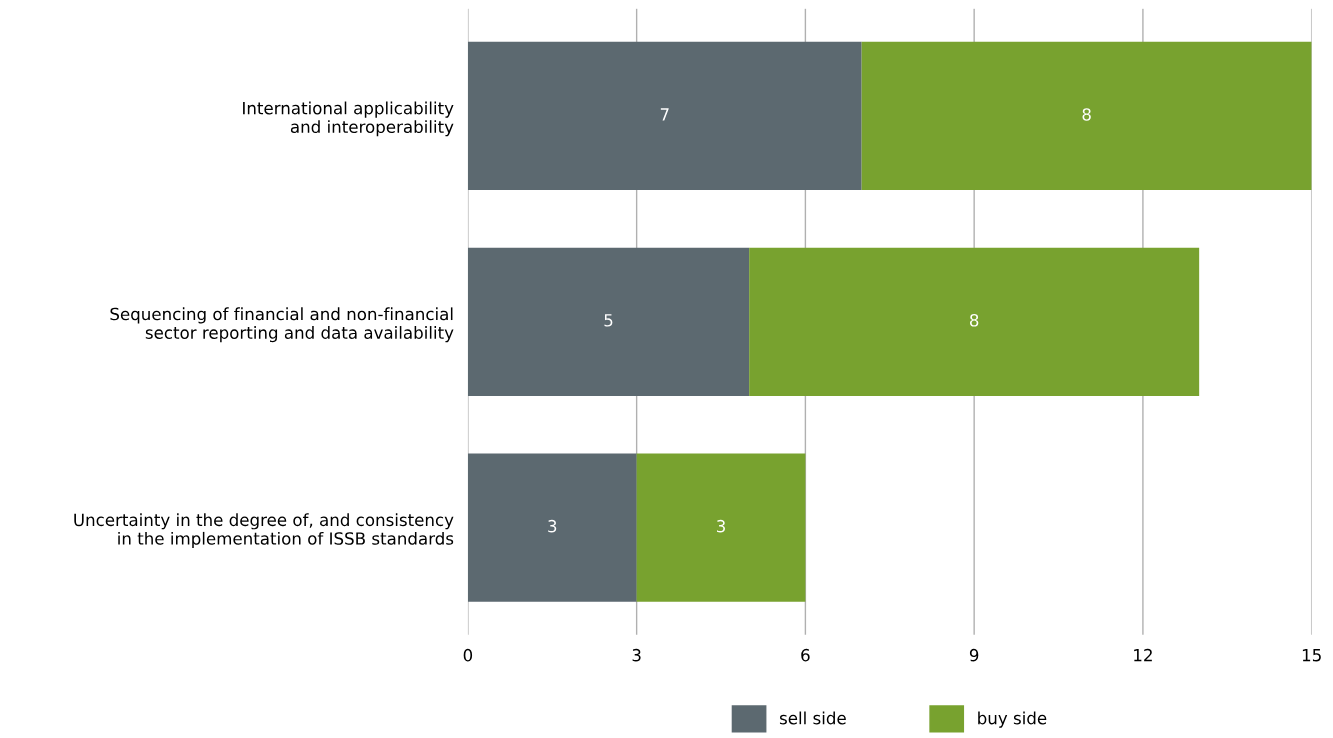 The image size is (1333, 738). I want to click on data-label: 7, so click(664, 114).